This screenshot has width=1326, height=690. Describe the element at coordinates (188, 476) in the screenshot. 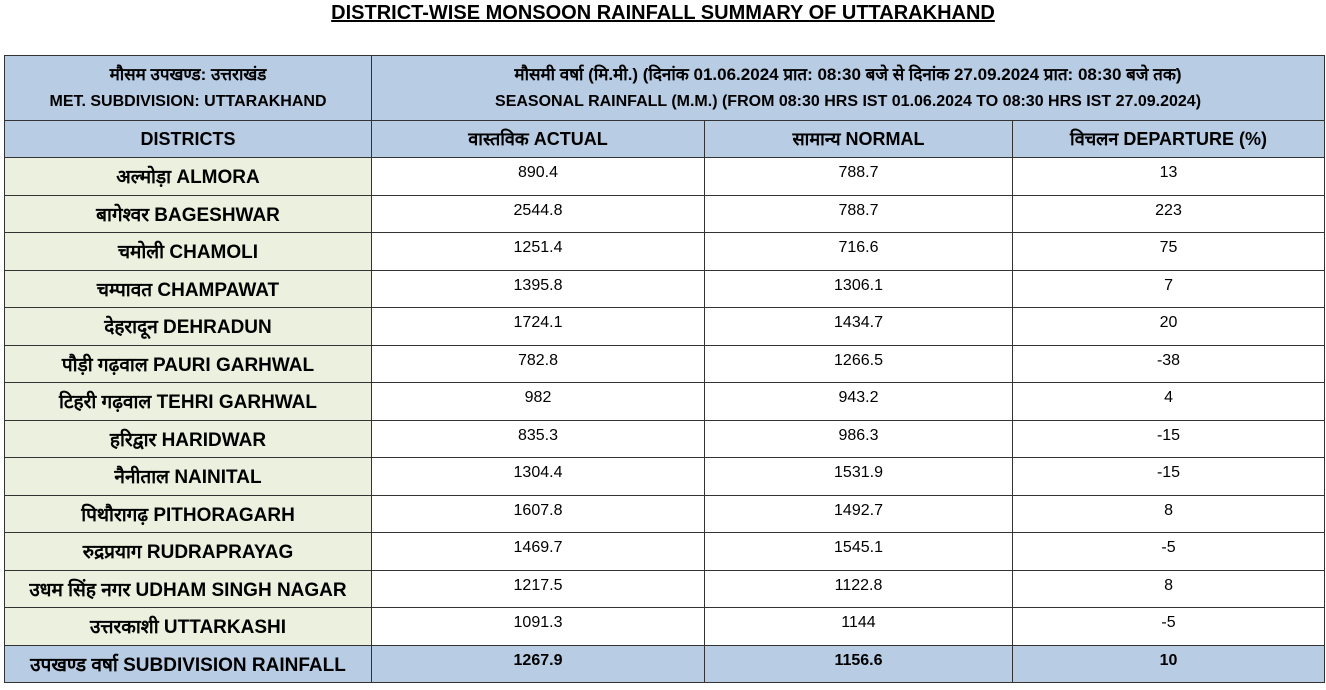

I see `district-name: नैनीताल NAINITAL` at that location.